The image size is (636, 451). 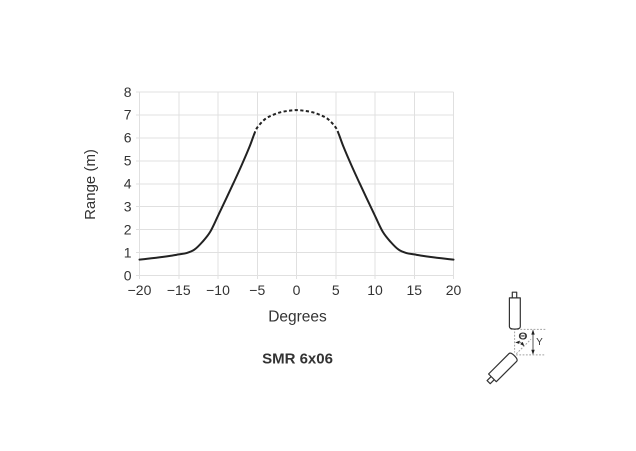 I want to click on svg-text: −15, so click(x=179, y=290).